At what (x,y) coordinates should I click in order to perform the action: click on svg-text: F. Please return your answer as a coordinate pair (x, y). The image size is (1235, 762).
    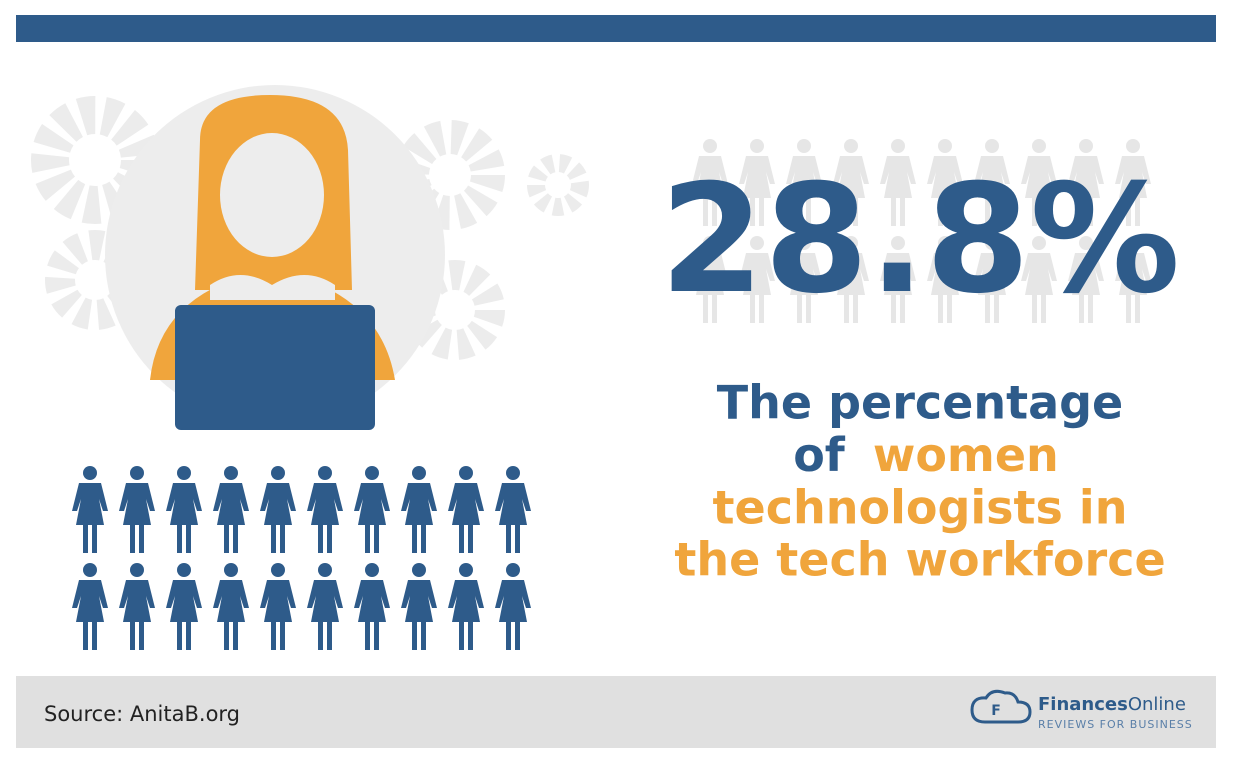
    Looking at the image, I should click on (996, 711).